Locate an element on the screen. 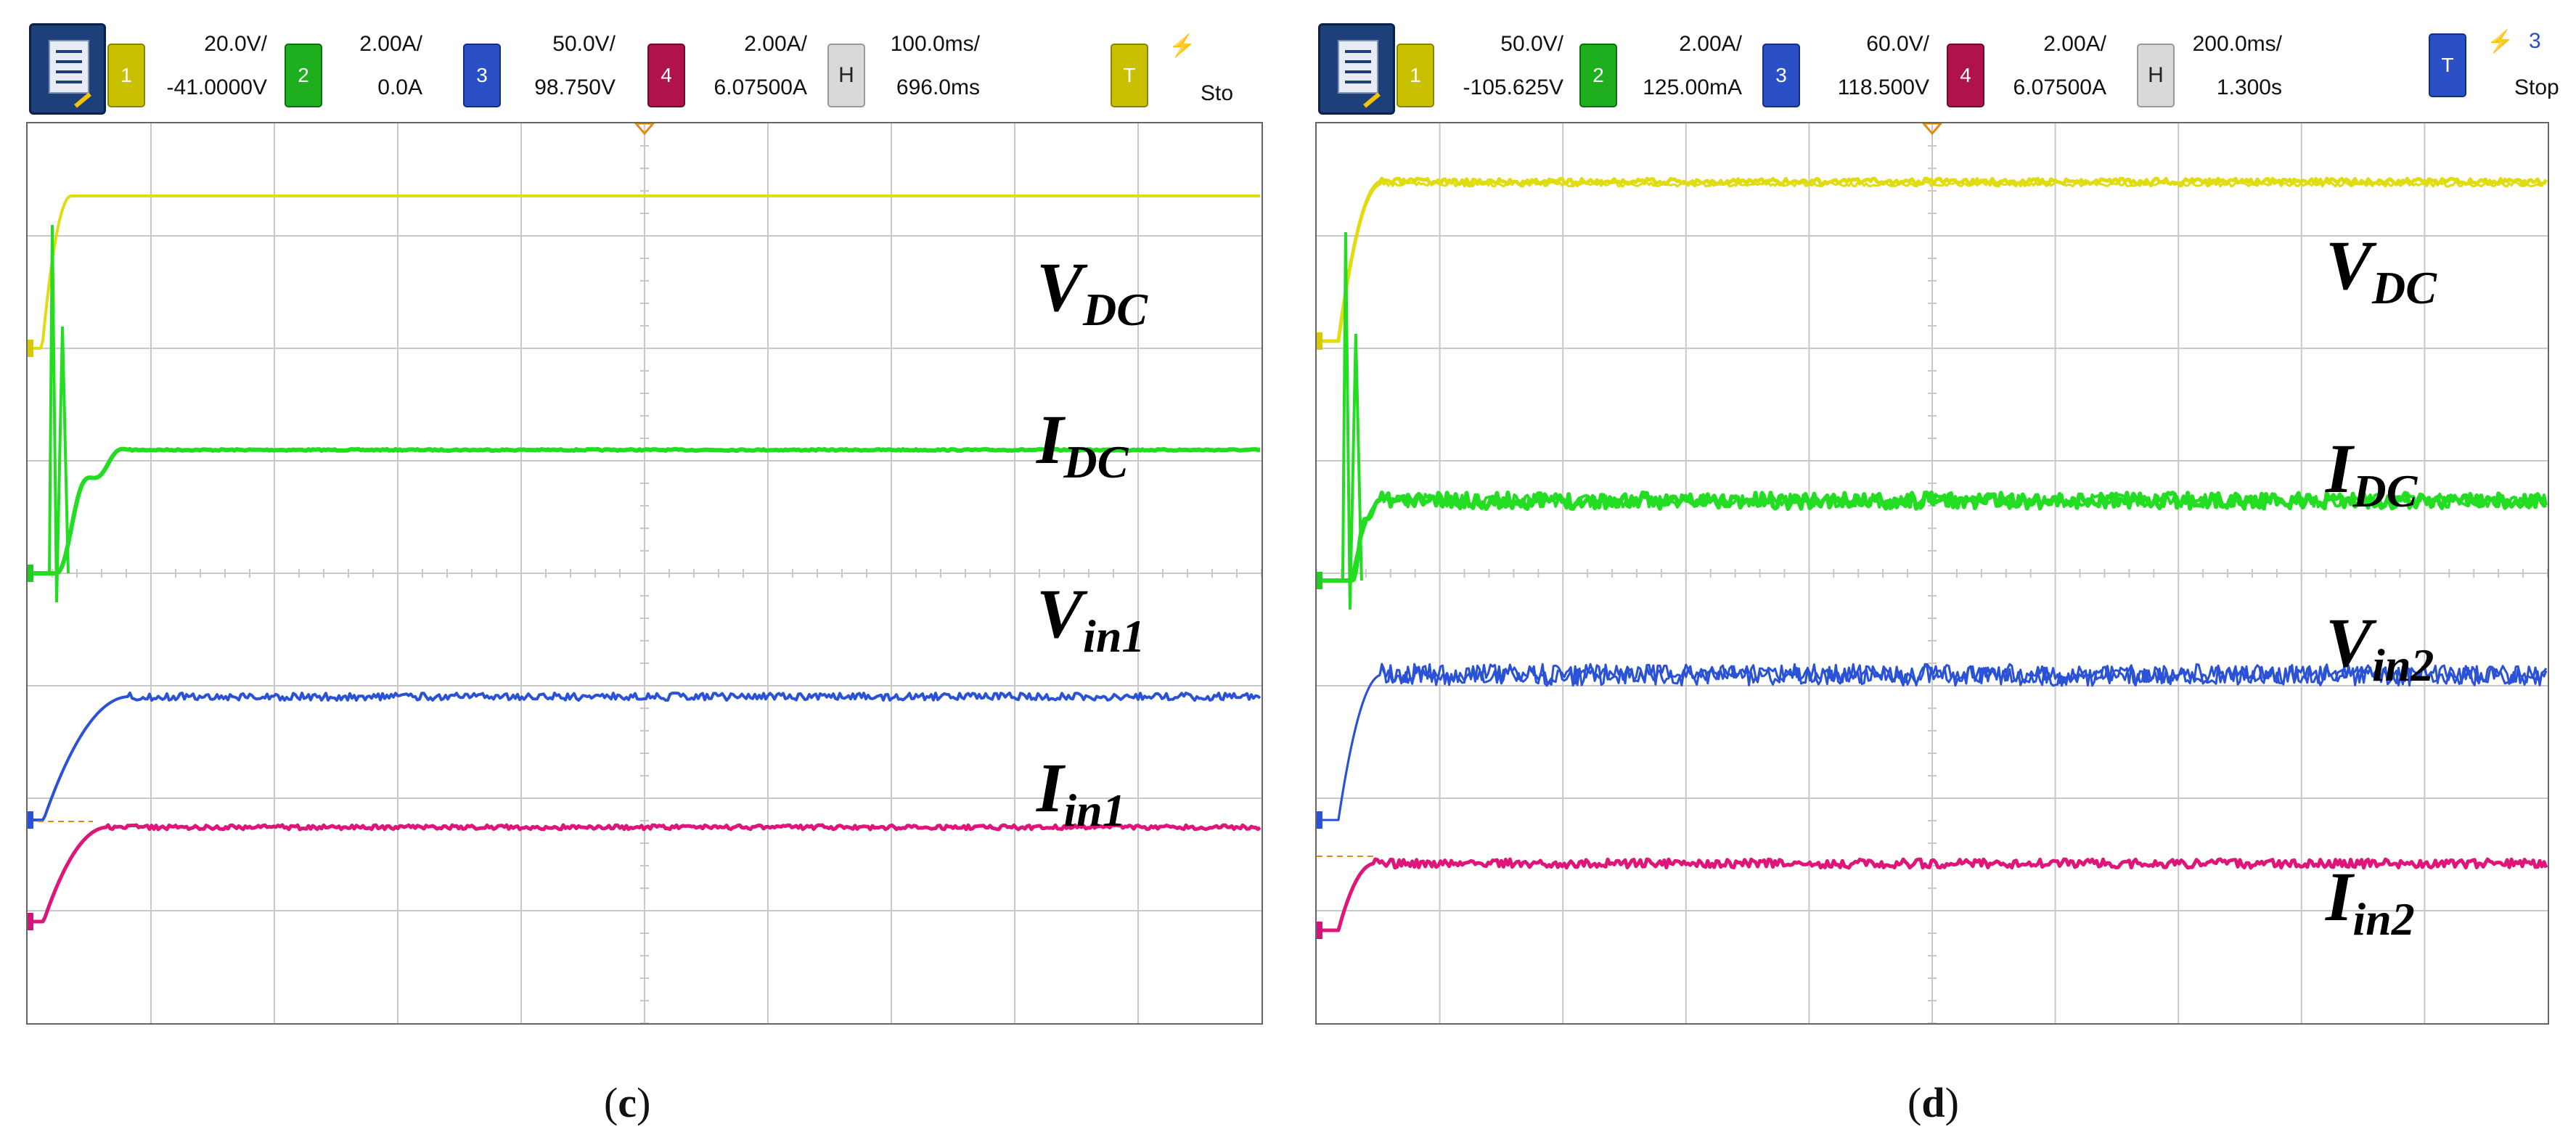  channel-1-readout: 1 20.0V/ -41.0000V is located at coordinates (187, 69).